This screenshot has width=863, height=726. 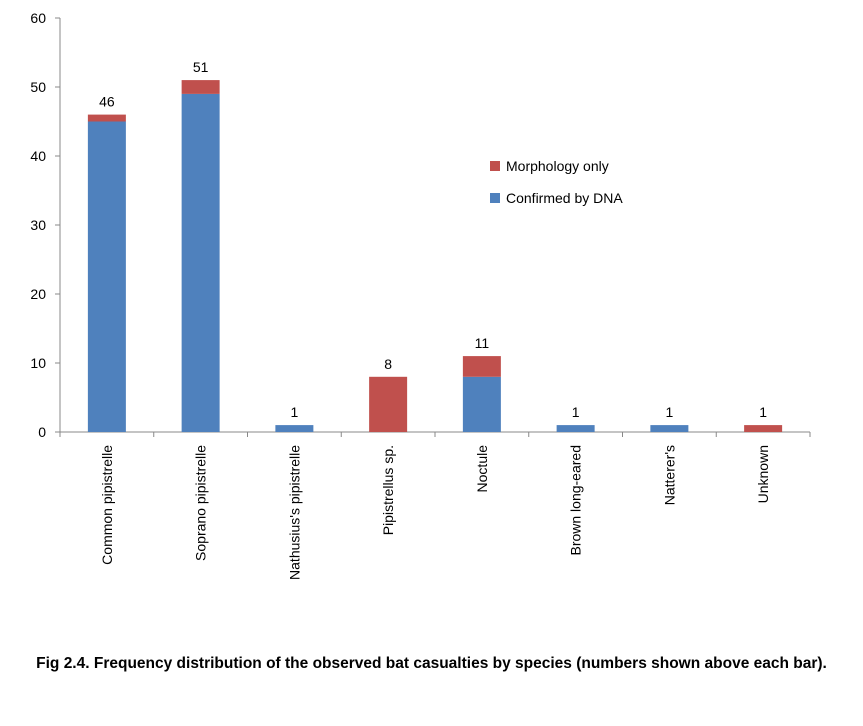 I want to click on total-label: 51, so click(x=201, y=67).